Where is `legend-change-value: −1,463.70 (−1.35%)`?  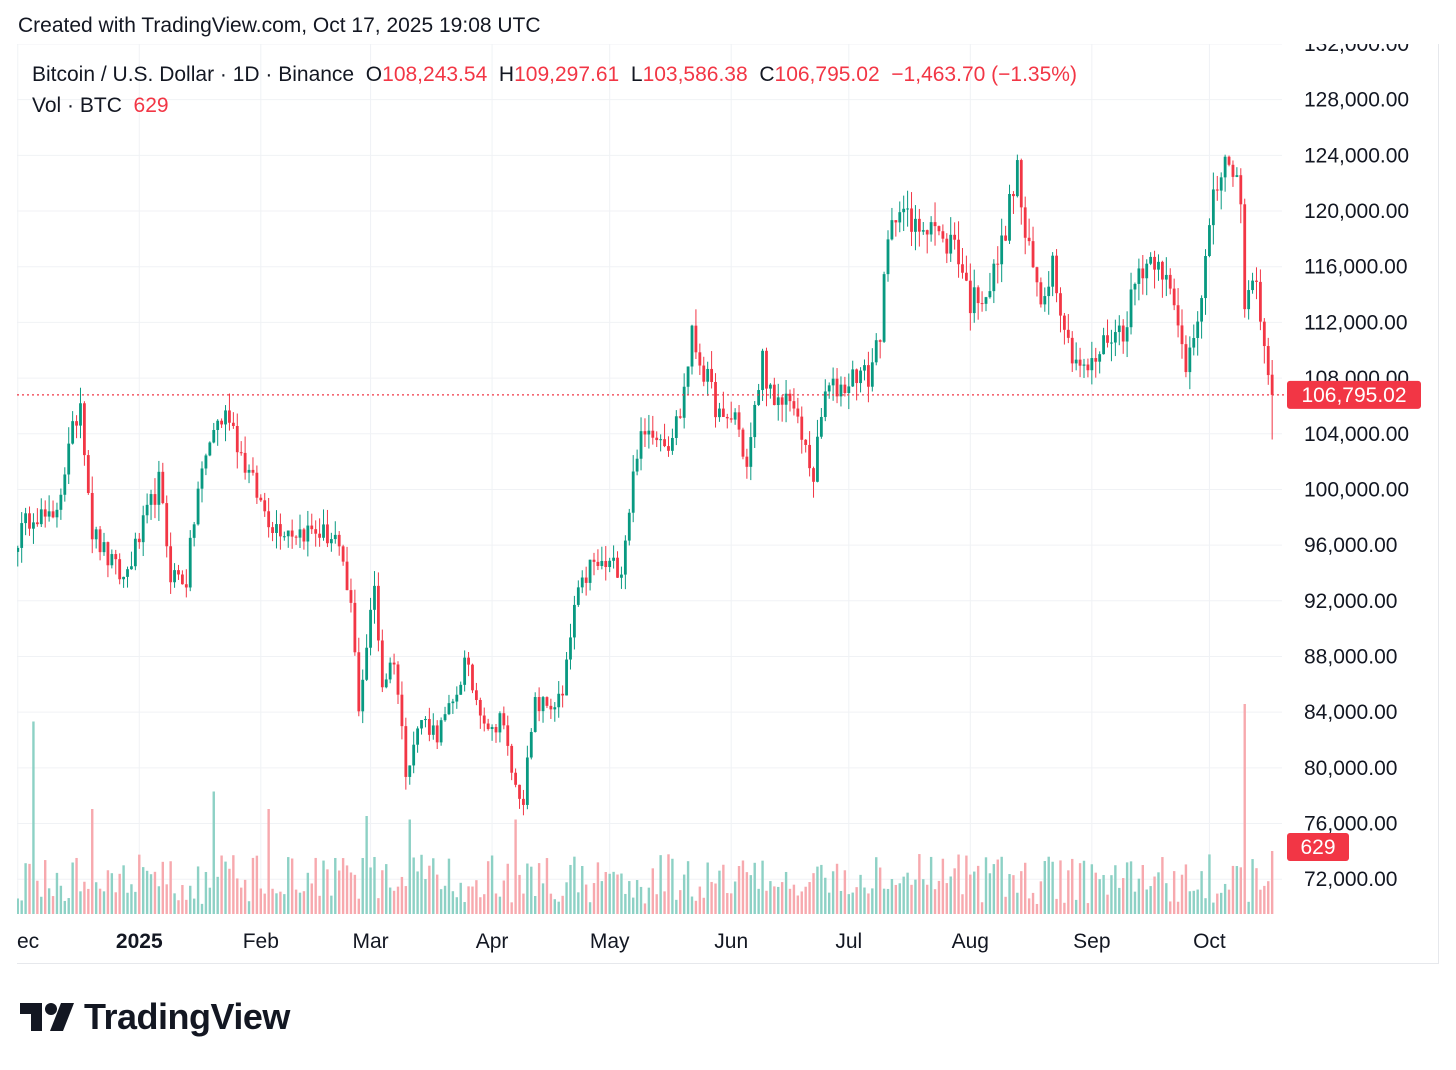 legend-change-value: −1,463.70 (−1.35%) is located at coordinates (984, 74).